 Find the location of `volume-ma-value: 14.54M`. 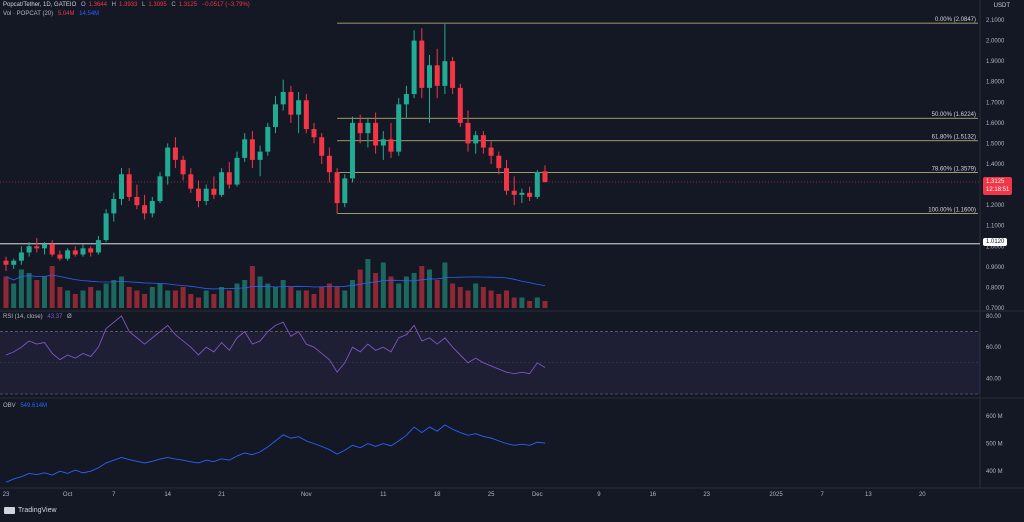

volume-ma-value: 14.54M is located at coordinates (89, 14).